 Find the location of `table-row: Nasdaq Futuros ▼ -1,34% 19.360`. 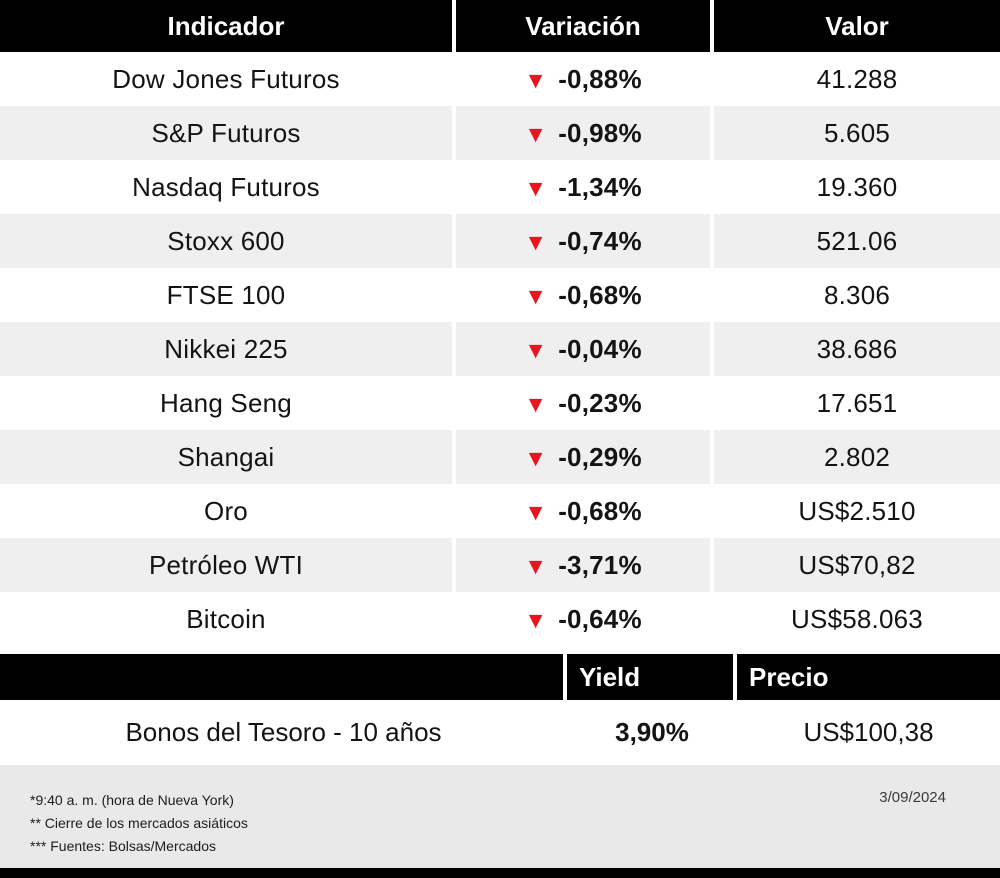

table-row: Nasdaq Futuros ▼ -1,34% 19.360 is located at coordinates (500, 187).